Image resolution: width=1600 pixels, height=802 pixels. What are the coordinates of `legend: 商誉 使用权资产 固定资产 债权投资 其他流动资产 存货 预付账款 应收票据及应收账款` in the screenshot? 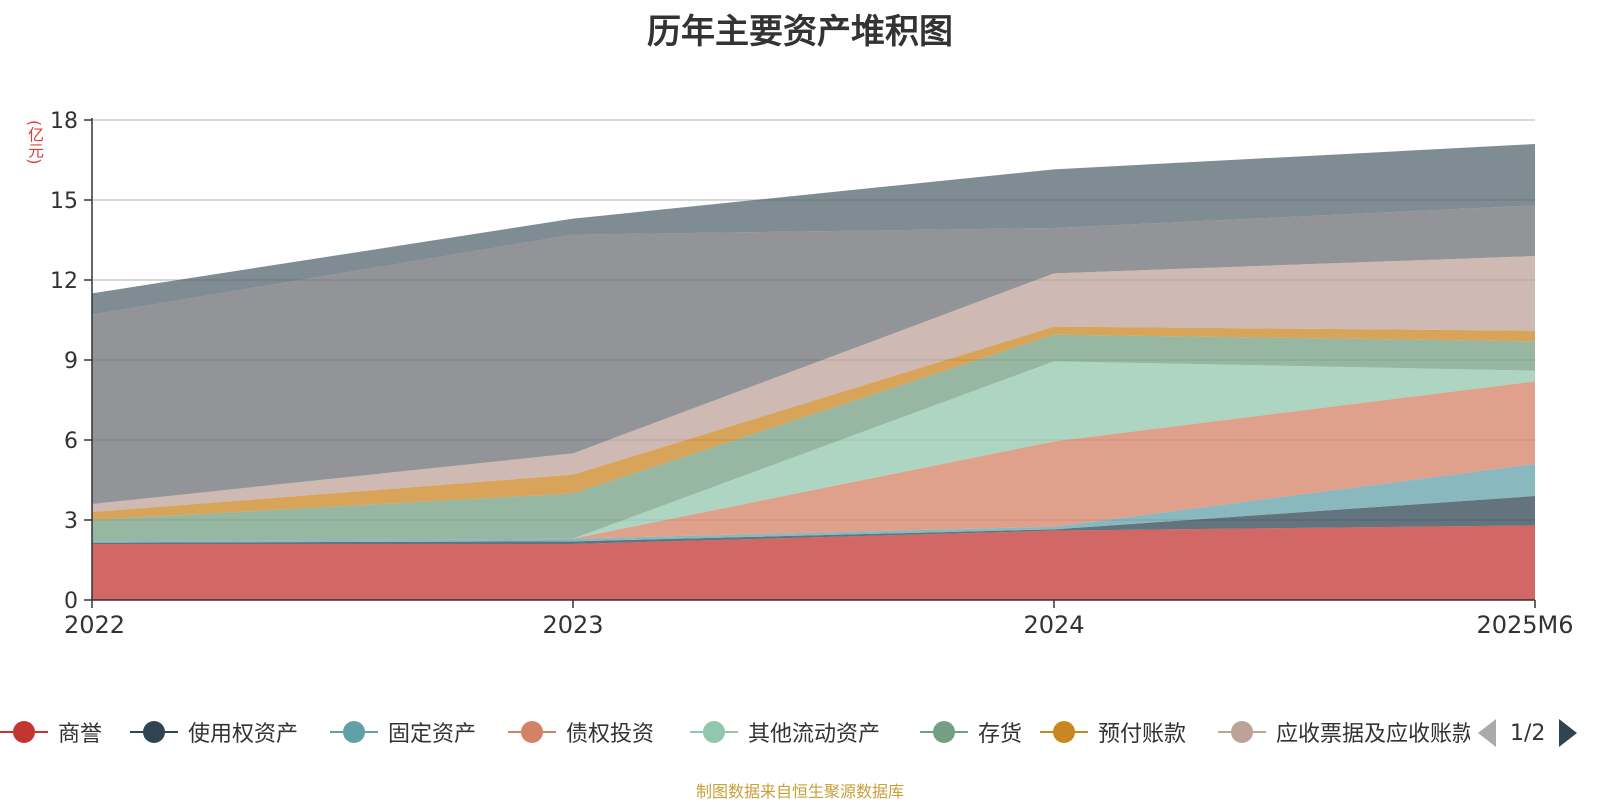 It's located at (735, 735).